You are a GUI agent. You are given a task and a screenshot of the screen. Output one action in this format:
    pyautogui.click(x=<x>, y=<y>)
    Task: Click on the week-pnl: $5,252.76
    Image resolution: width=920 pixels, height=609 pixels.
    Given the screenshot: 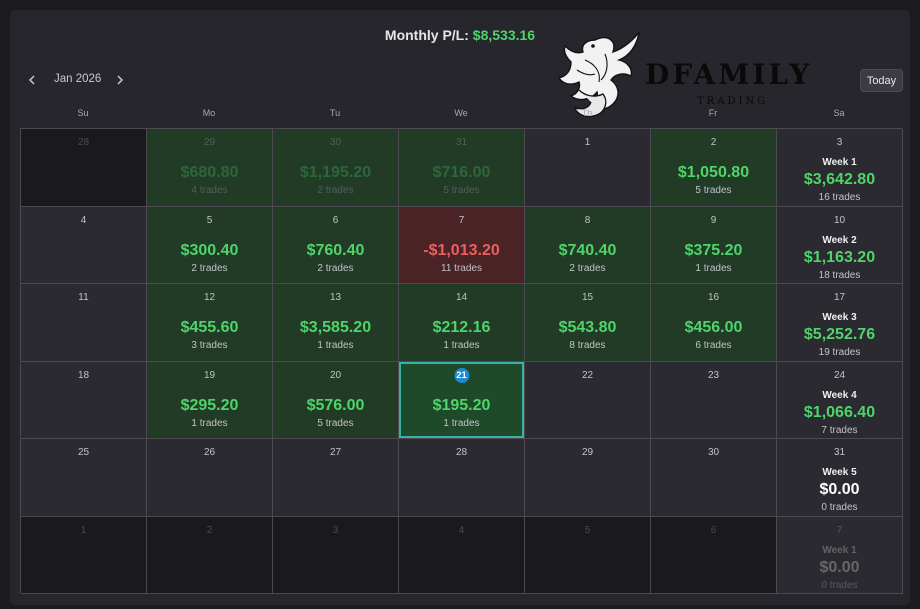 What is the action you would take?
    pyautogui.click(x=839, y=334)
    